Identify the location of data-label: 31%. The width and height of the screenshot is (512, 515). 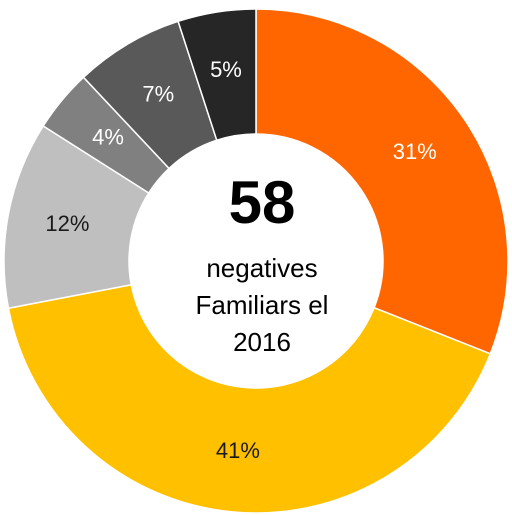
(415, 151).